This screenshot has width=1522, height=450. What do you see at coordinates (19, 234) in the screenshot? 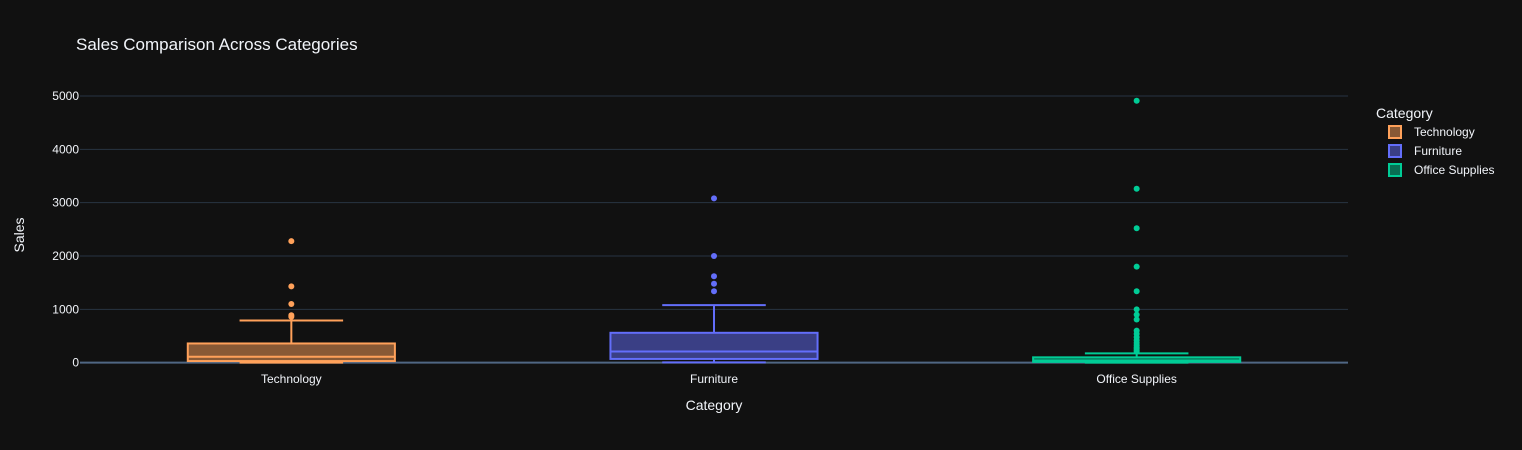
I see `y-axis-title: Sales` at bounding box center [19, 234].